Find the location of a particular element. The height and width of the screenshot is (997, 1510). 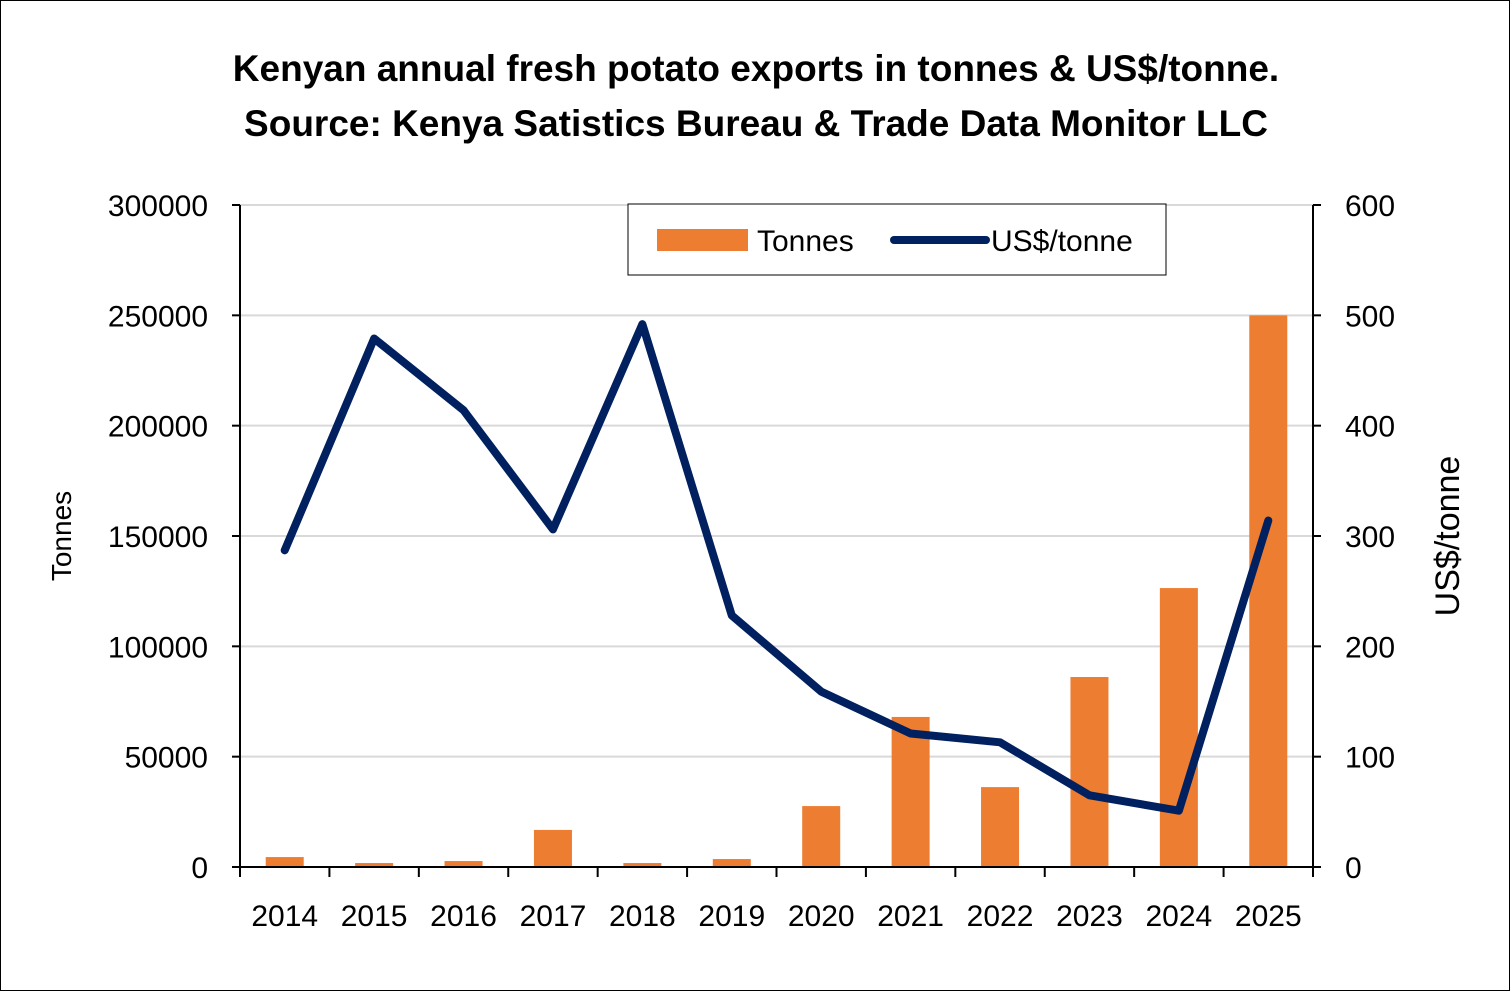

bar-2022 is located at coordinates (1000, 827).